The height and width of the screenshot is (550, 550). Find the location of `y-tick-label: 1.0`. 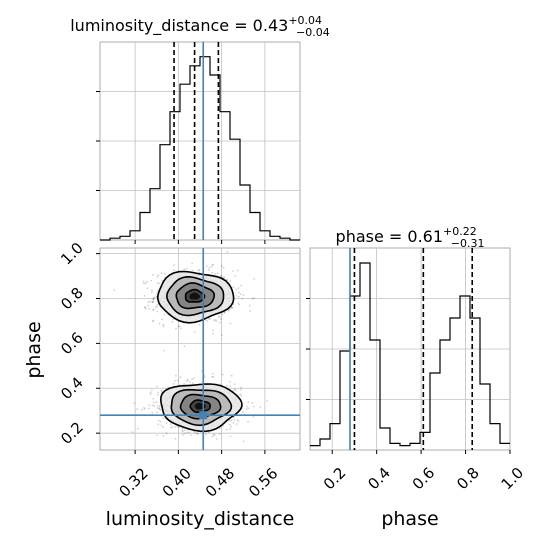

y-tick-label: 1.0 is located at coordinates (72, 254).